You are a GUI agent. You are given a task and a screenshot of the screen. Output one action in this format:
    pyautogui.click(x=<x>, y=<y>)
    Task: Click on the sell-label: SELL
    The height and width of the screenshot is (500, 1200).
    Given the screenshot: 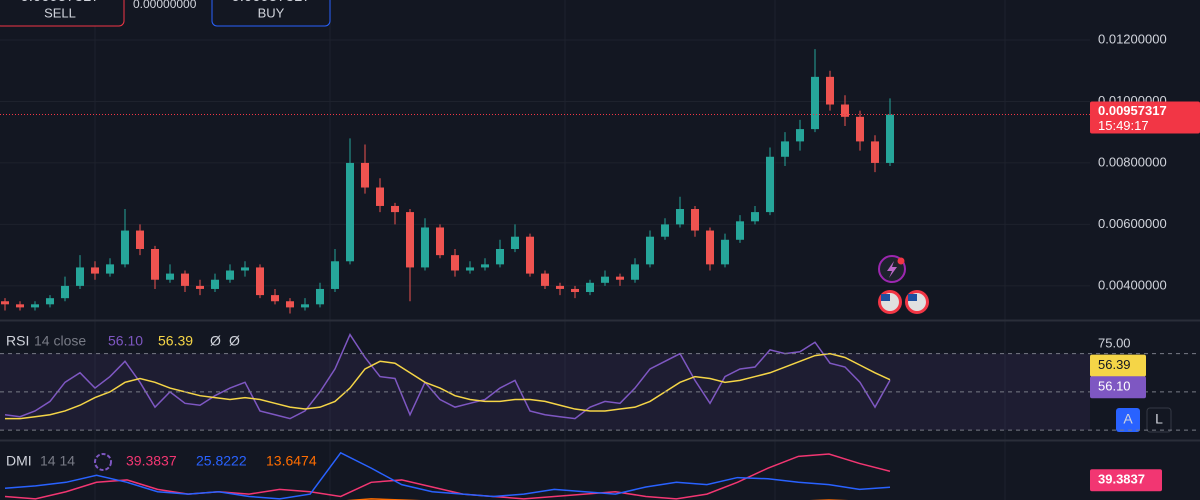 What is the action you would take?
    pyautogui.click(x=60, y=12)
    